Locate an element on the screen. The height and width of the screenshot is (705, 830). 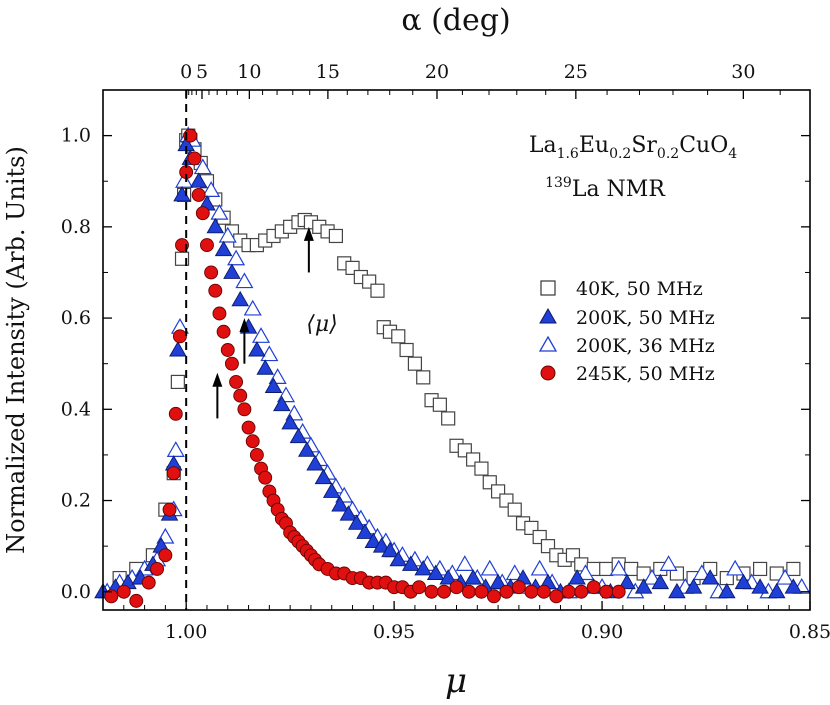
legend-label-200k-36: 200K, 36 MHz is located at coordinates (645, 346).